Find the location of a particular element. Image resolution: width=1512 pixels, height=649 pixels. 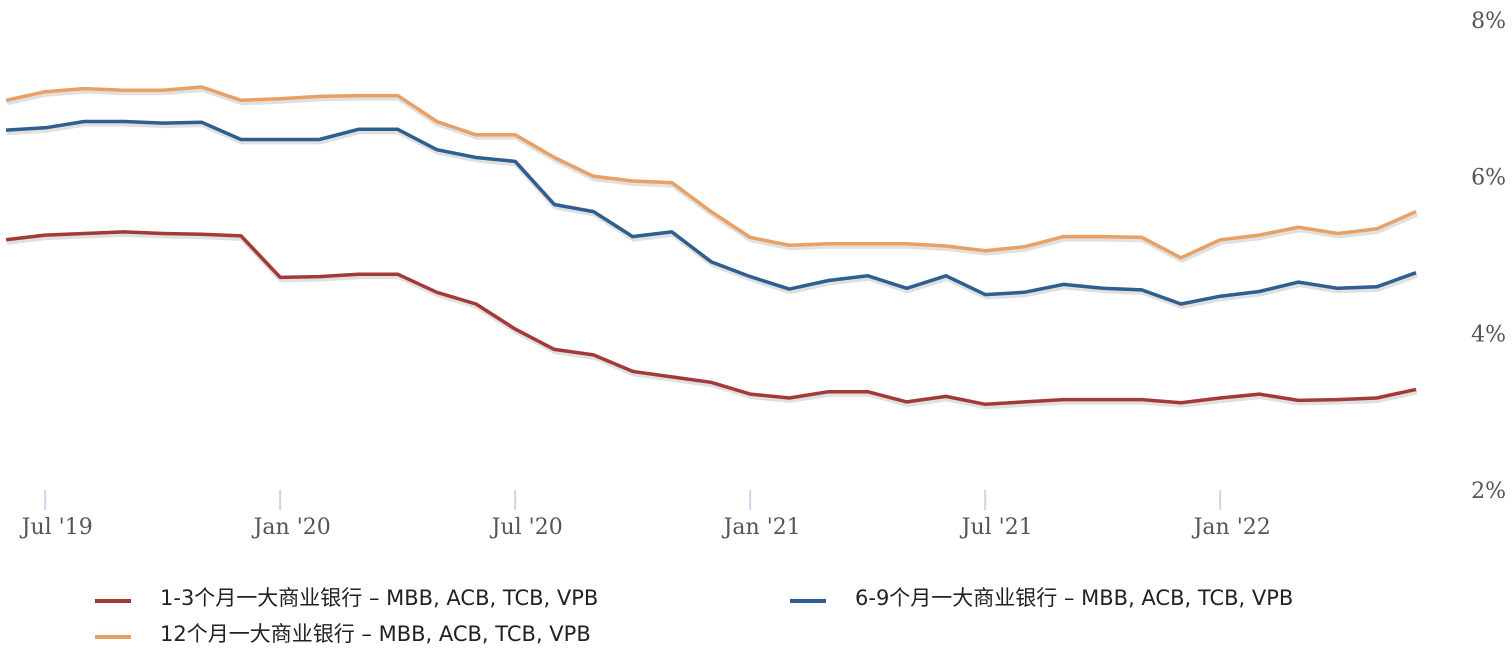

legend-label: 6-9个月一大商业银行 – MBB, ACB, TCB, VPB is located at coordinates (1074, 598).